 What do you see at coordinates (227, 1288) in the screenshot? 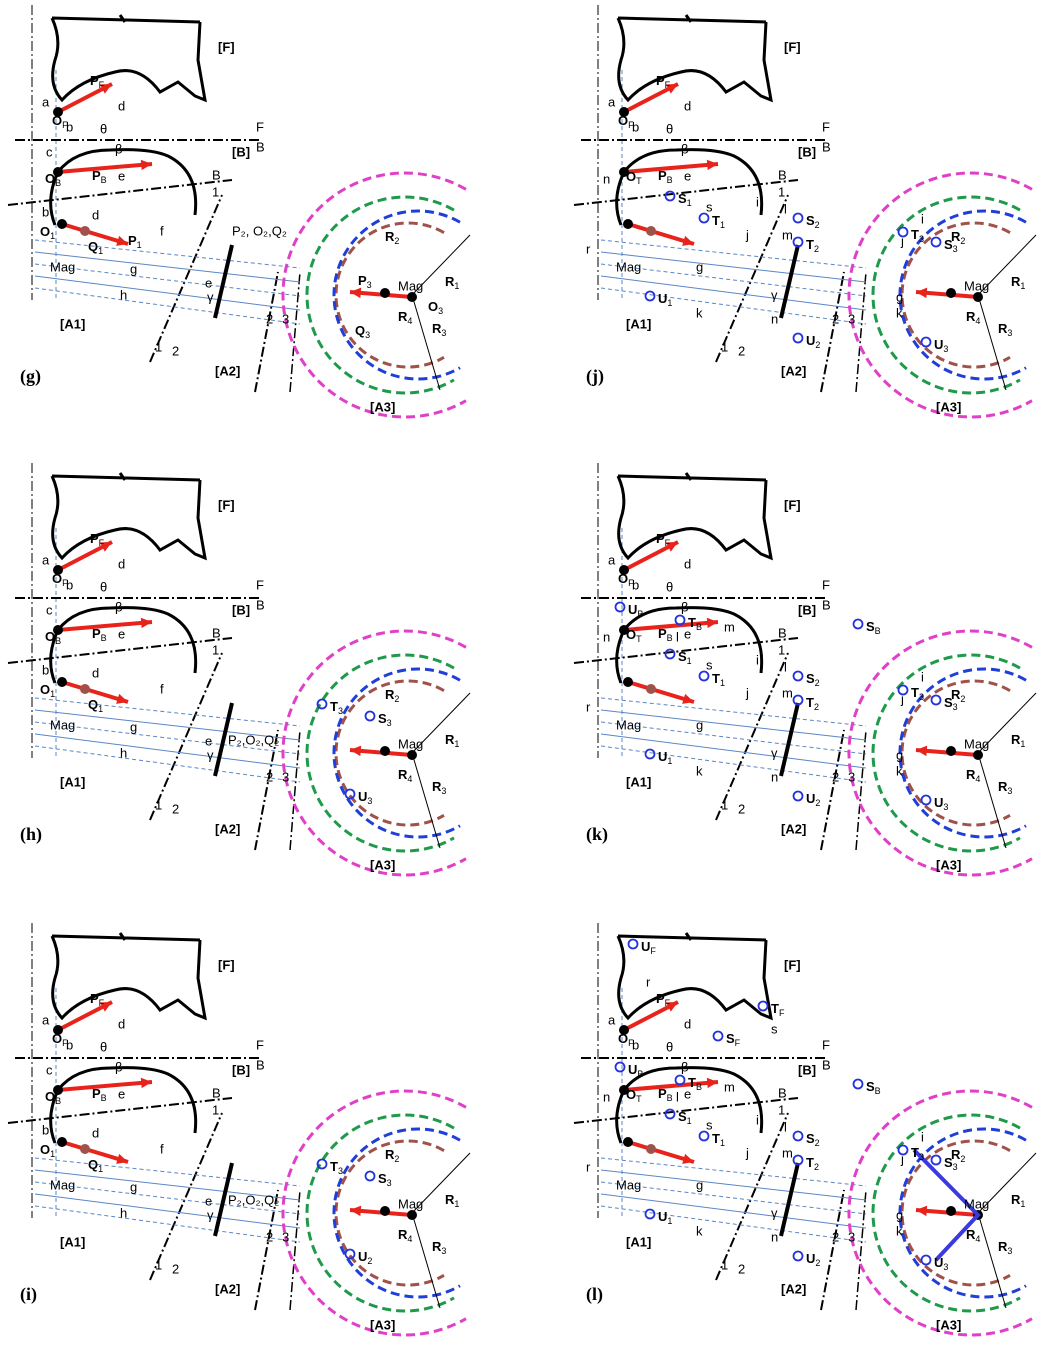
I see `label: [A2]` at bounding box center [227, 1288].